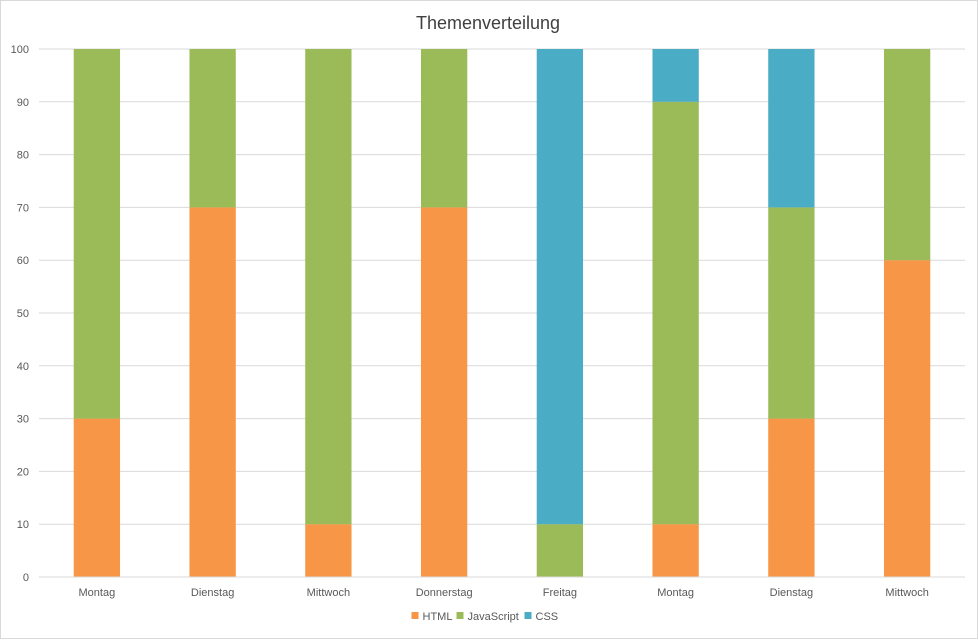 The image size is (978, 643). Describe the element at coordinates (444, 593) in the screenshot. I see `x-tick-label: Donnerstag` at that location.